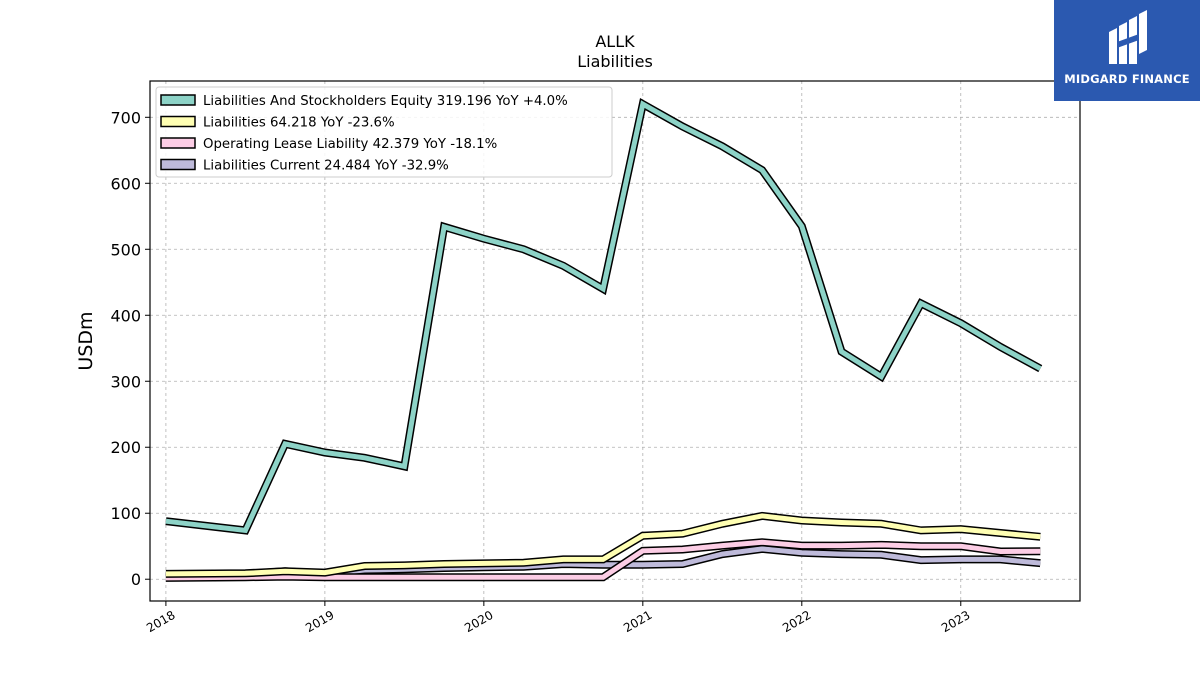 Image resolution: width=1200 pixels, height=675 pixels. Describe the element at coordinates (326, 166) in the screenshot. I see `legend-label: Liabilities Current 24.484 YoY -32.9%` at that location.